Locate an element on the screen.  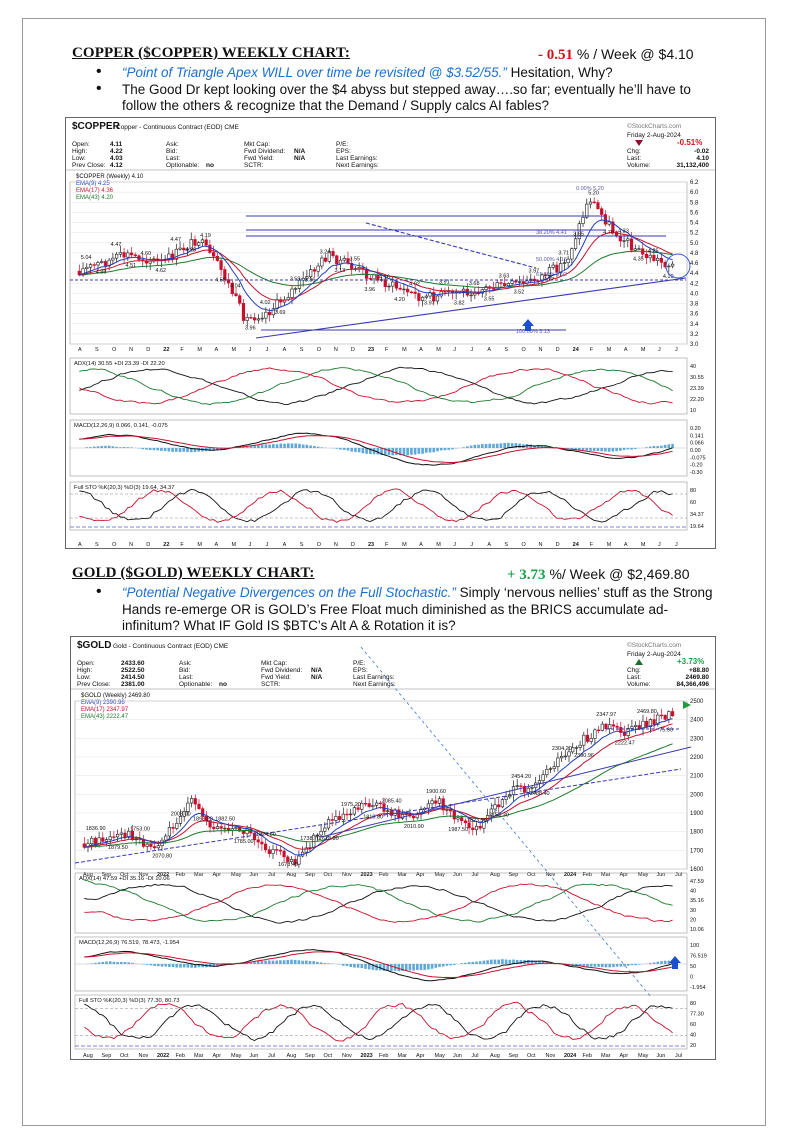
price-annotation: 3.13 is located at coordinates (339, 271).